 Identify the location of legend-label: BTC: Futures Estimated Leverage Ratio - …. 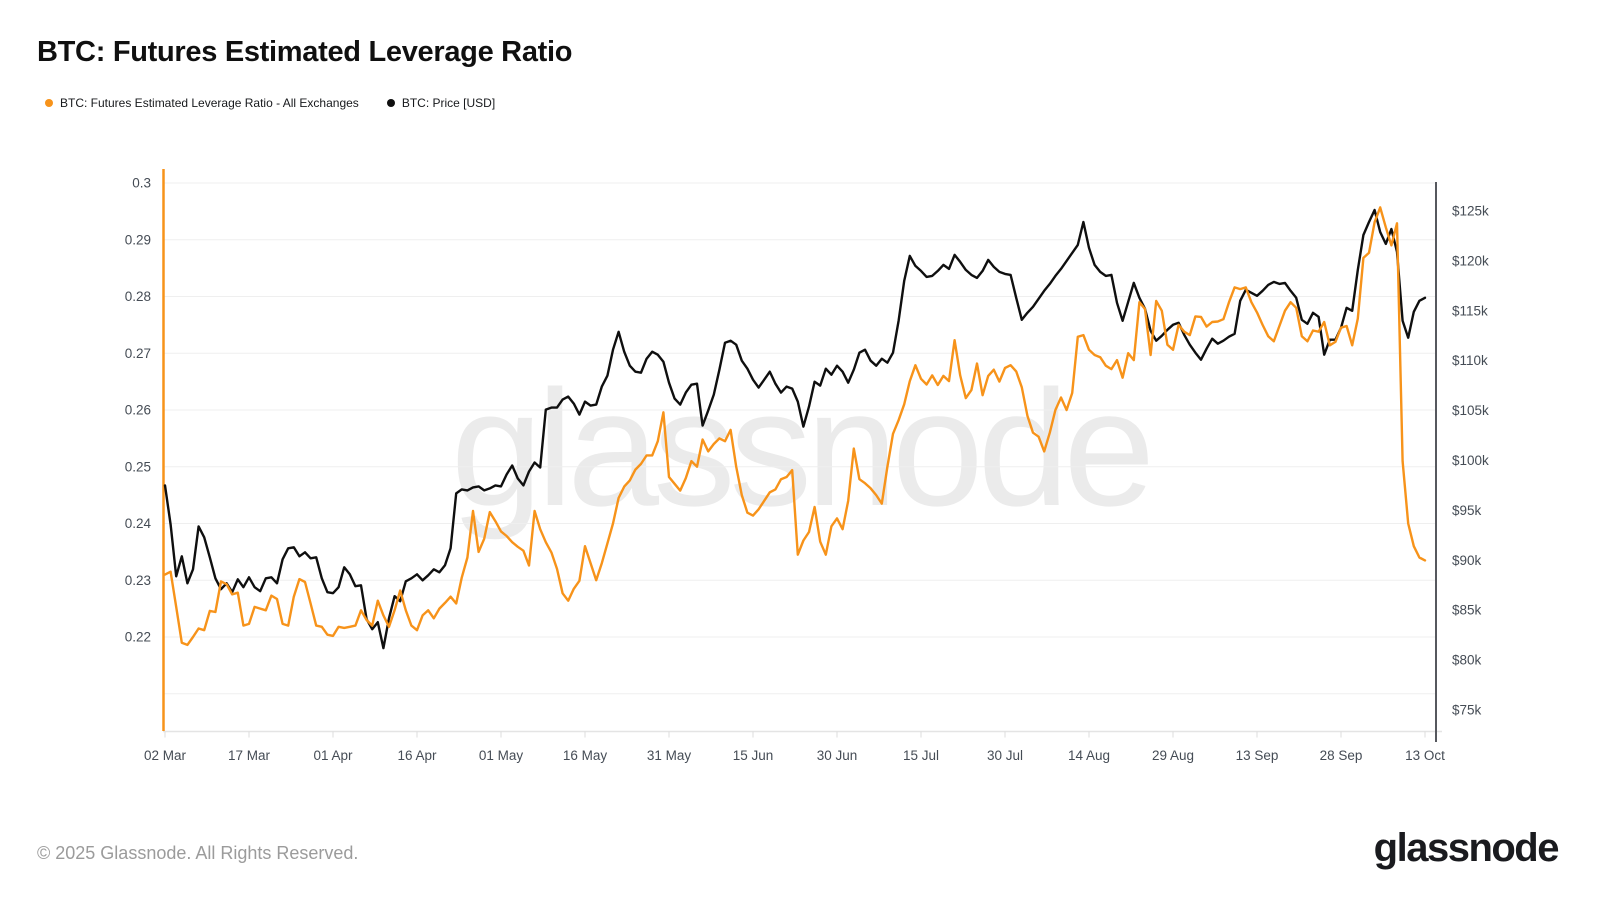
(209, 103).